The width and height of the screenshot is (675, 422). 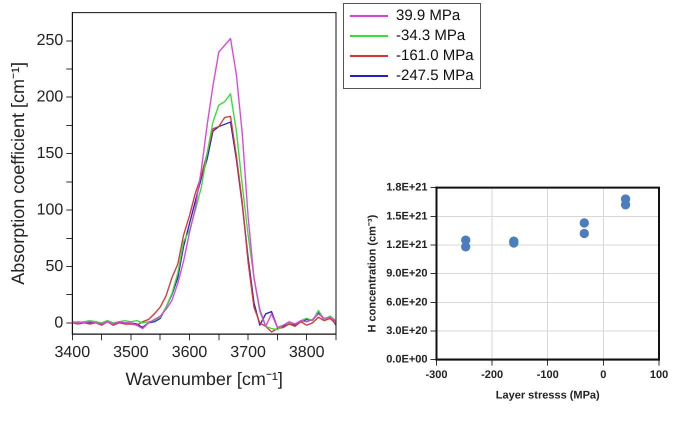 What do you see at coordinates (492, 375) in the screenshot?
I see `x-tick-label: -200` at bounding box center [492, 375].